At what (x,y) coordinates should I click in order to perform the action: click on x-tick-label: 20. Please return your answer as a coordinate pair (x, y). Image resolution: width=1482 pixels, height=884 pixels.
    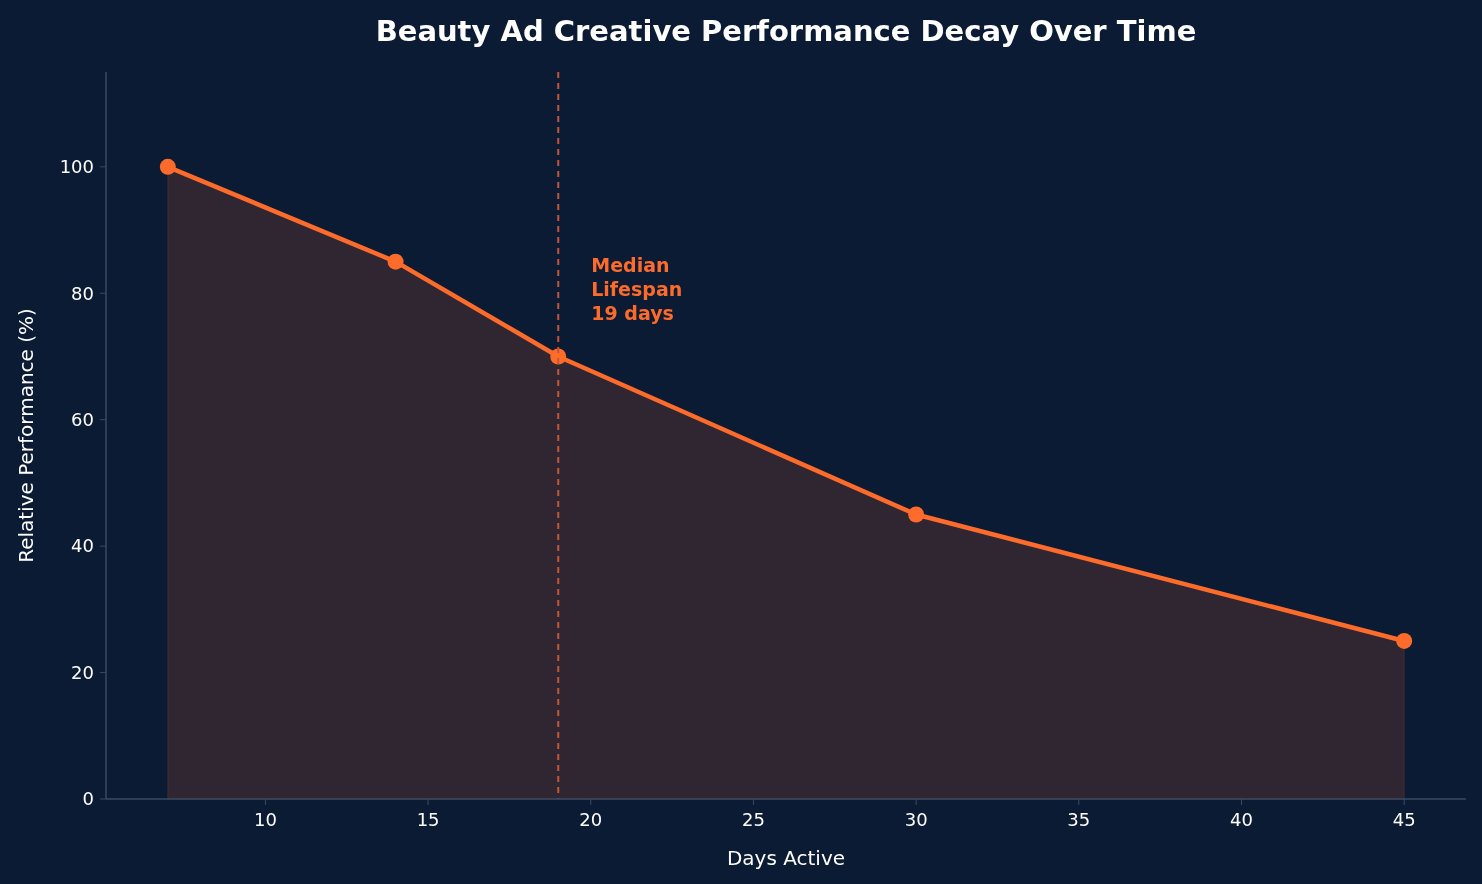
    Looking at the image, I should click on (591, 819).